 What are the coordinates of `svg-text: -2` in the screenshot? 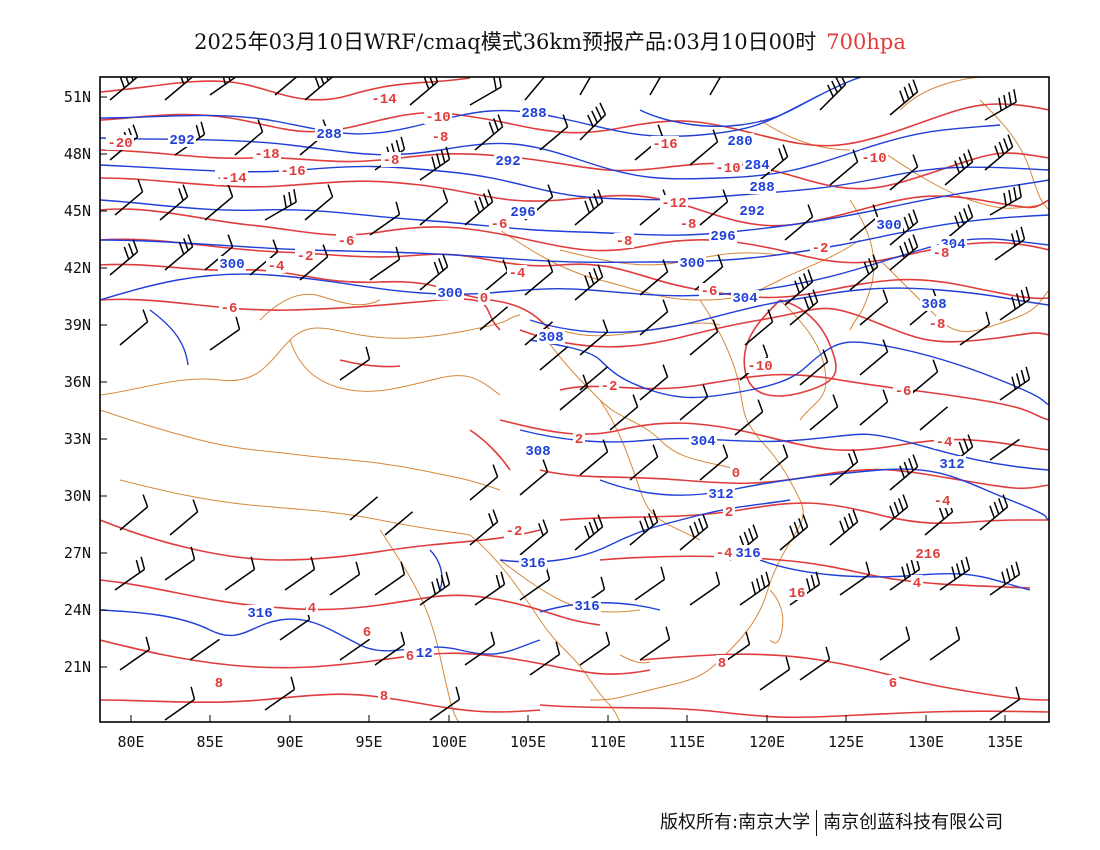 It's located at (609, 387).